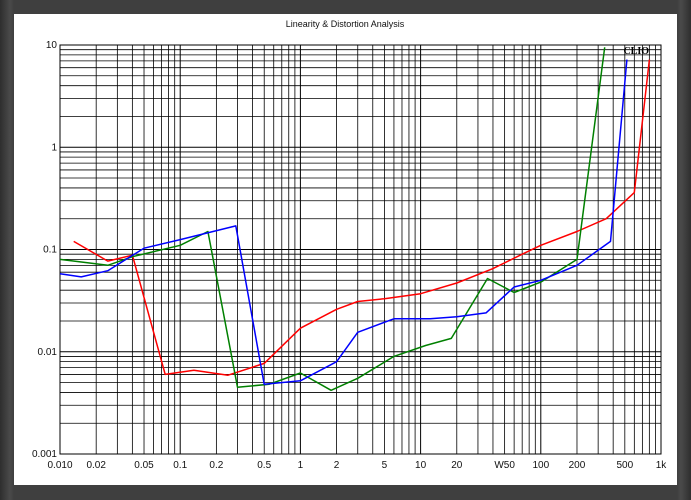 This screenshot has height=500, width=691. Describe the element at coordinates (144, 465) in the screenshot. I see `x-tick-label: 0.05` at that location.